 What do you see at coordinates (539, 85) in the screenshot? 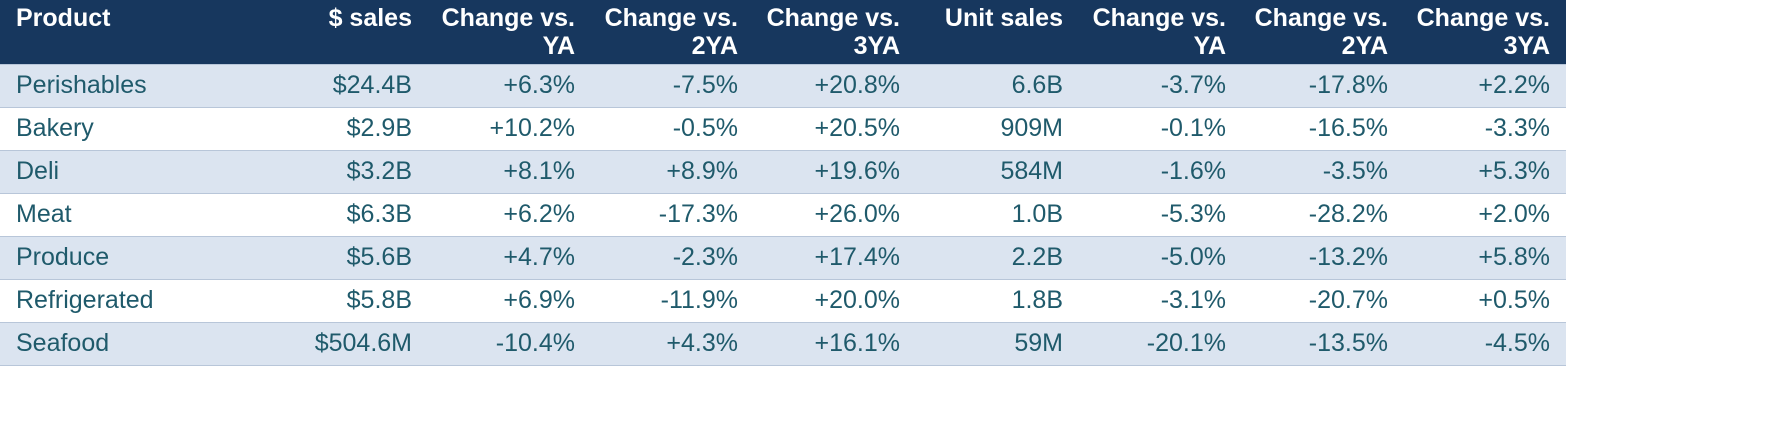
I see `table-cell: +6.3%` at bounding box center [539, 85].